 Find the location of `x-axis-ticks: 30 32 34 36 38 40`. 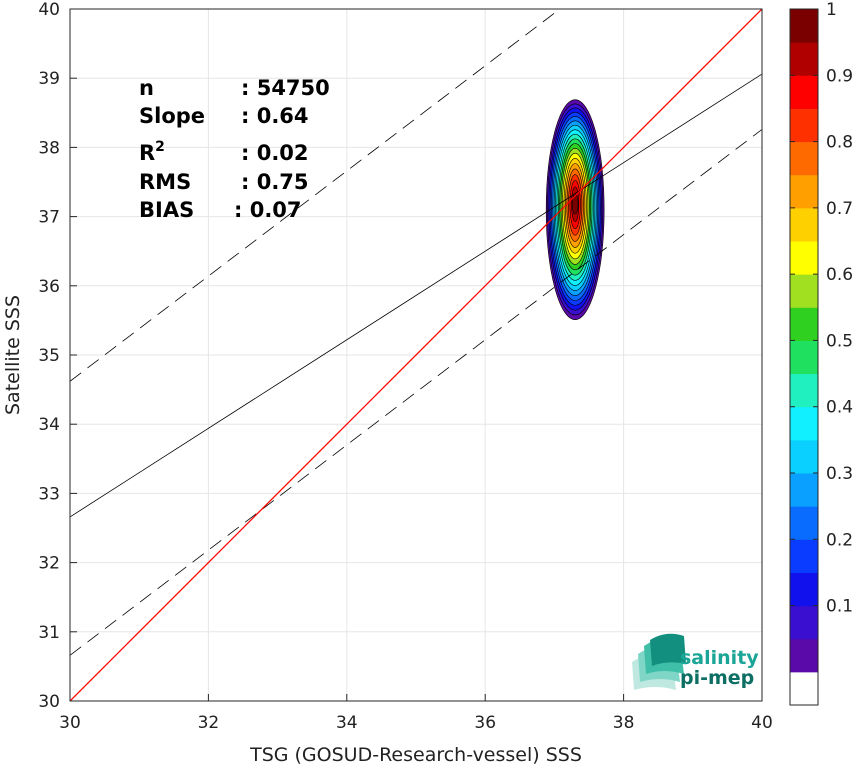

x-axis-ticks: 30 32 34 36 38 40 is located at coordinates (416, 713).